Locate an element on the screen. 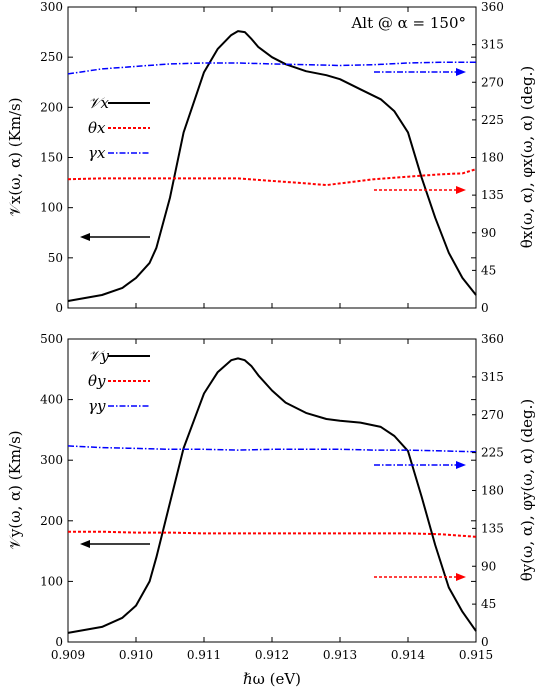 Image resolution: width=545 pixels, height=695 pixels. x-tick-label: 0.913 is located at coordinates (340, 655).